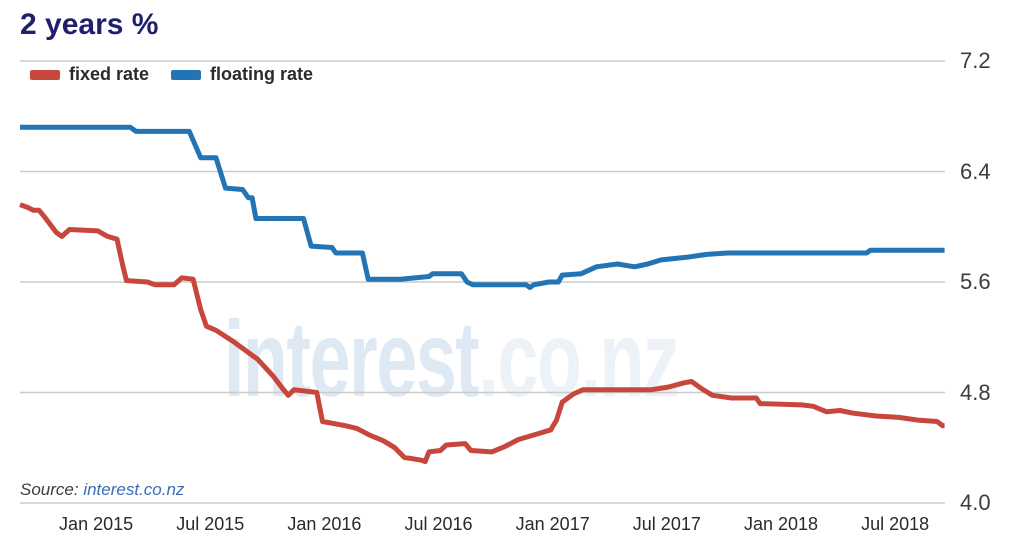 The width and height of the screenshot is (1024, 555). I want to click on x-axis-label: Jan 2016, so click(324, 524).